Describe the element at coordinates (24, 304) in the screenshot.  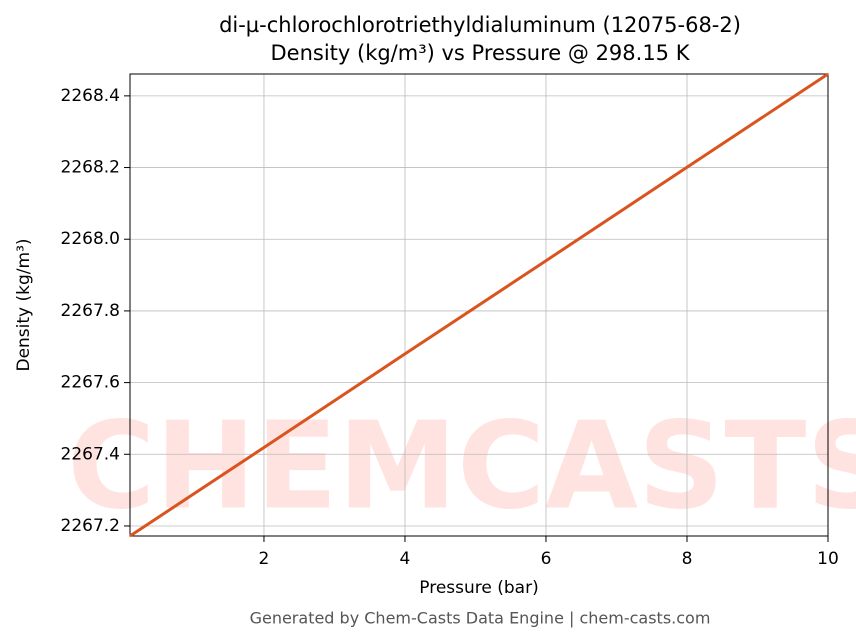
I see `y-axis-label: Density (kg/m³)` at that location.